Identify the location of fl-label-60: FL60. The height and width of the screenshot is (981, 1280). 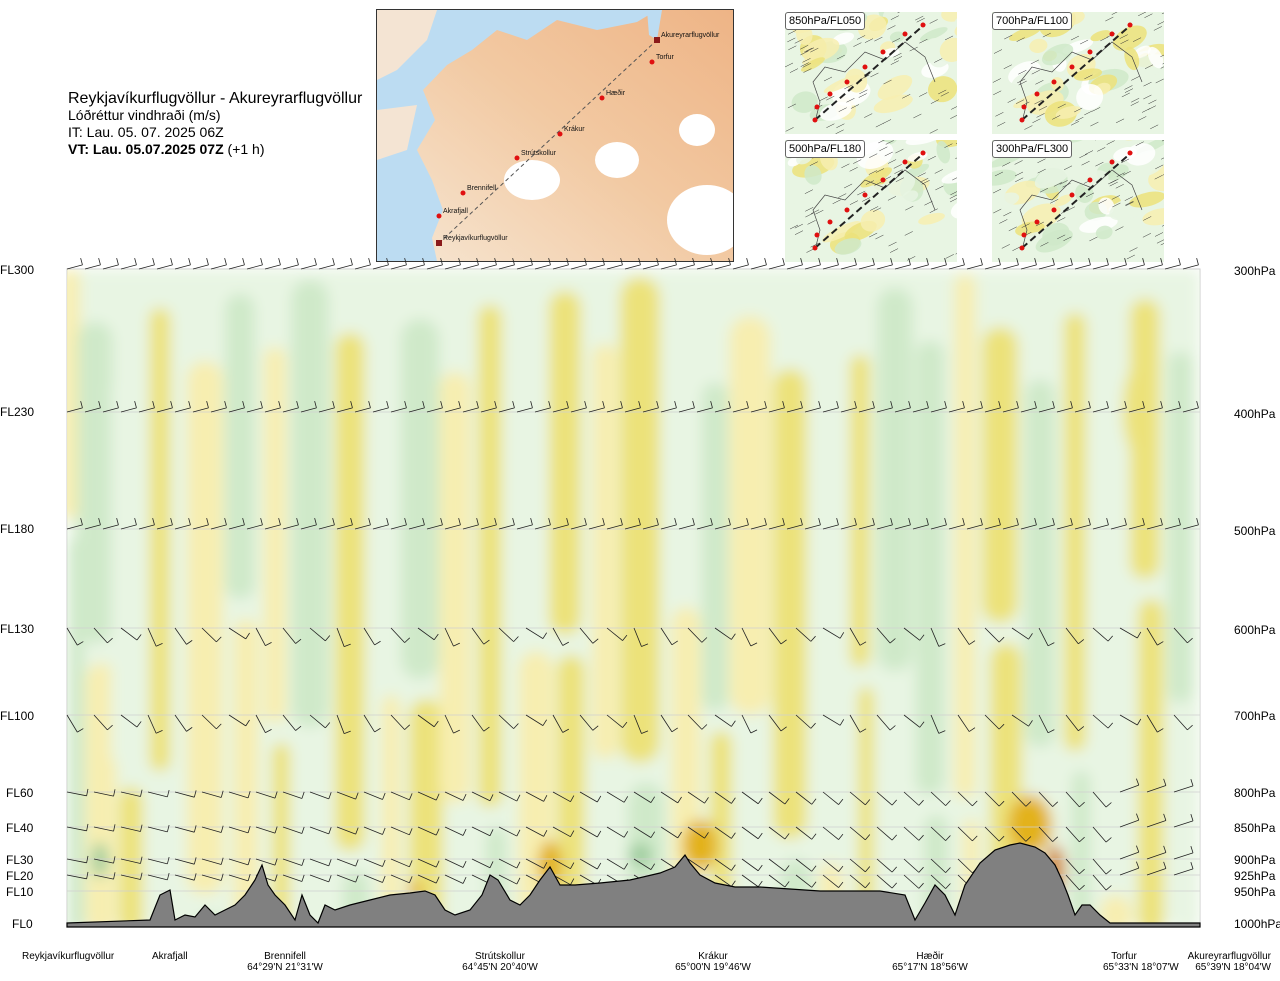
(20, 793).